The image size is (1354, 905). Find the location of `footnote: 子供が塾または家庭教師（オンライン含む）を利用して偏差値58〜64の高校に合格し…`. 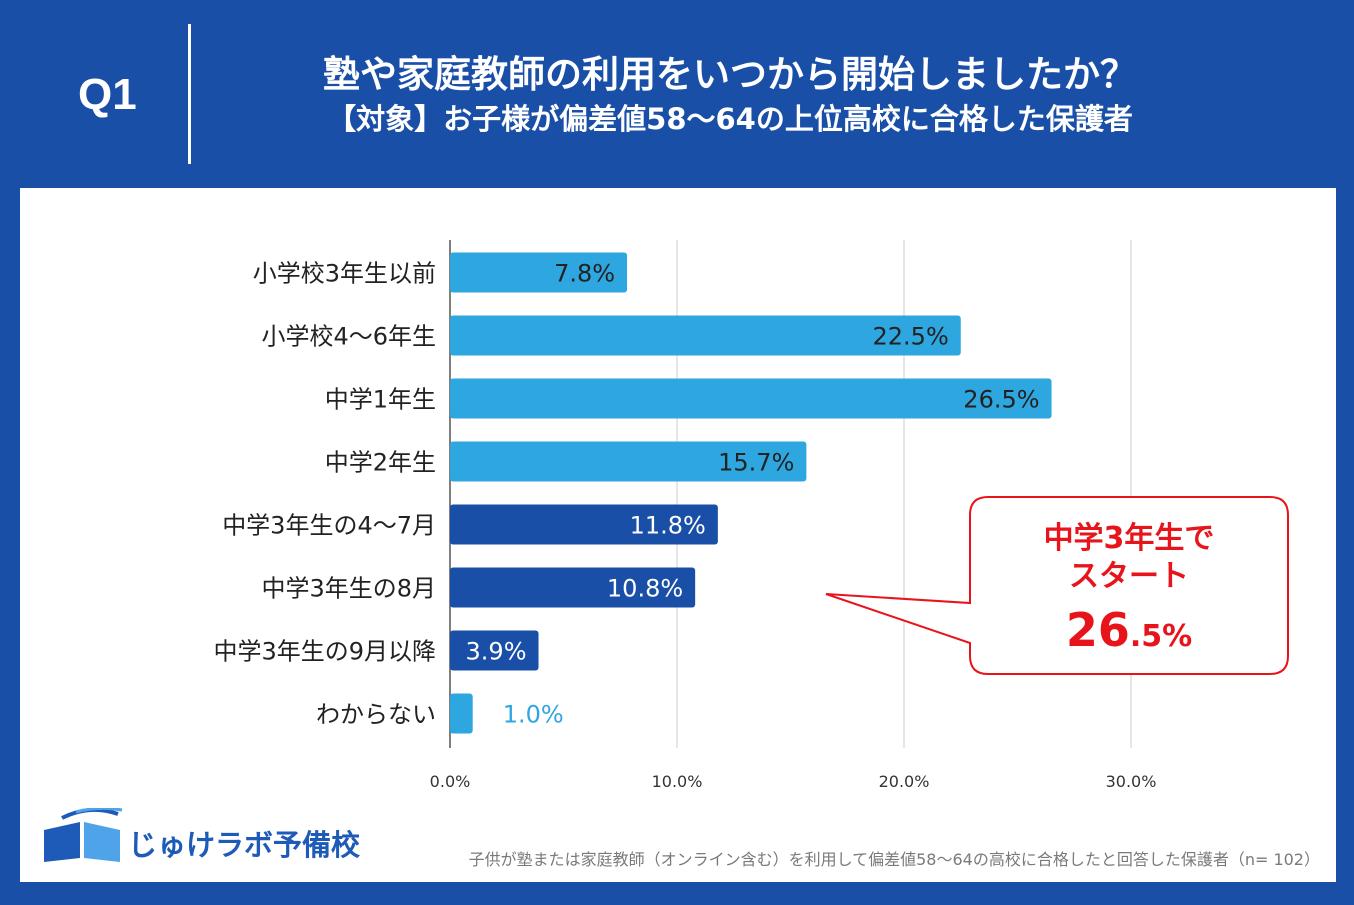

footnote: 子供が塾または家庭教師（オンライン含む）を利用して偏差値58〜64の高校に合格し… is located at coordinates (894, 859).